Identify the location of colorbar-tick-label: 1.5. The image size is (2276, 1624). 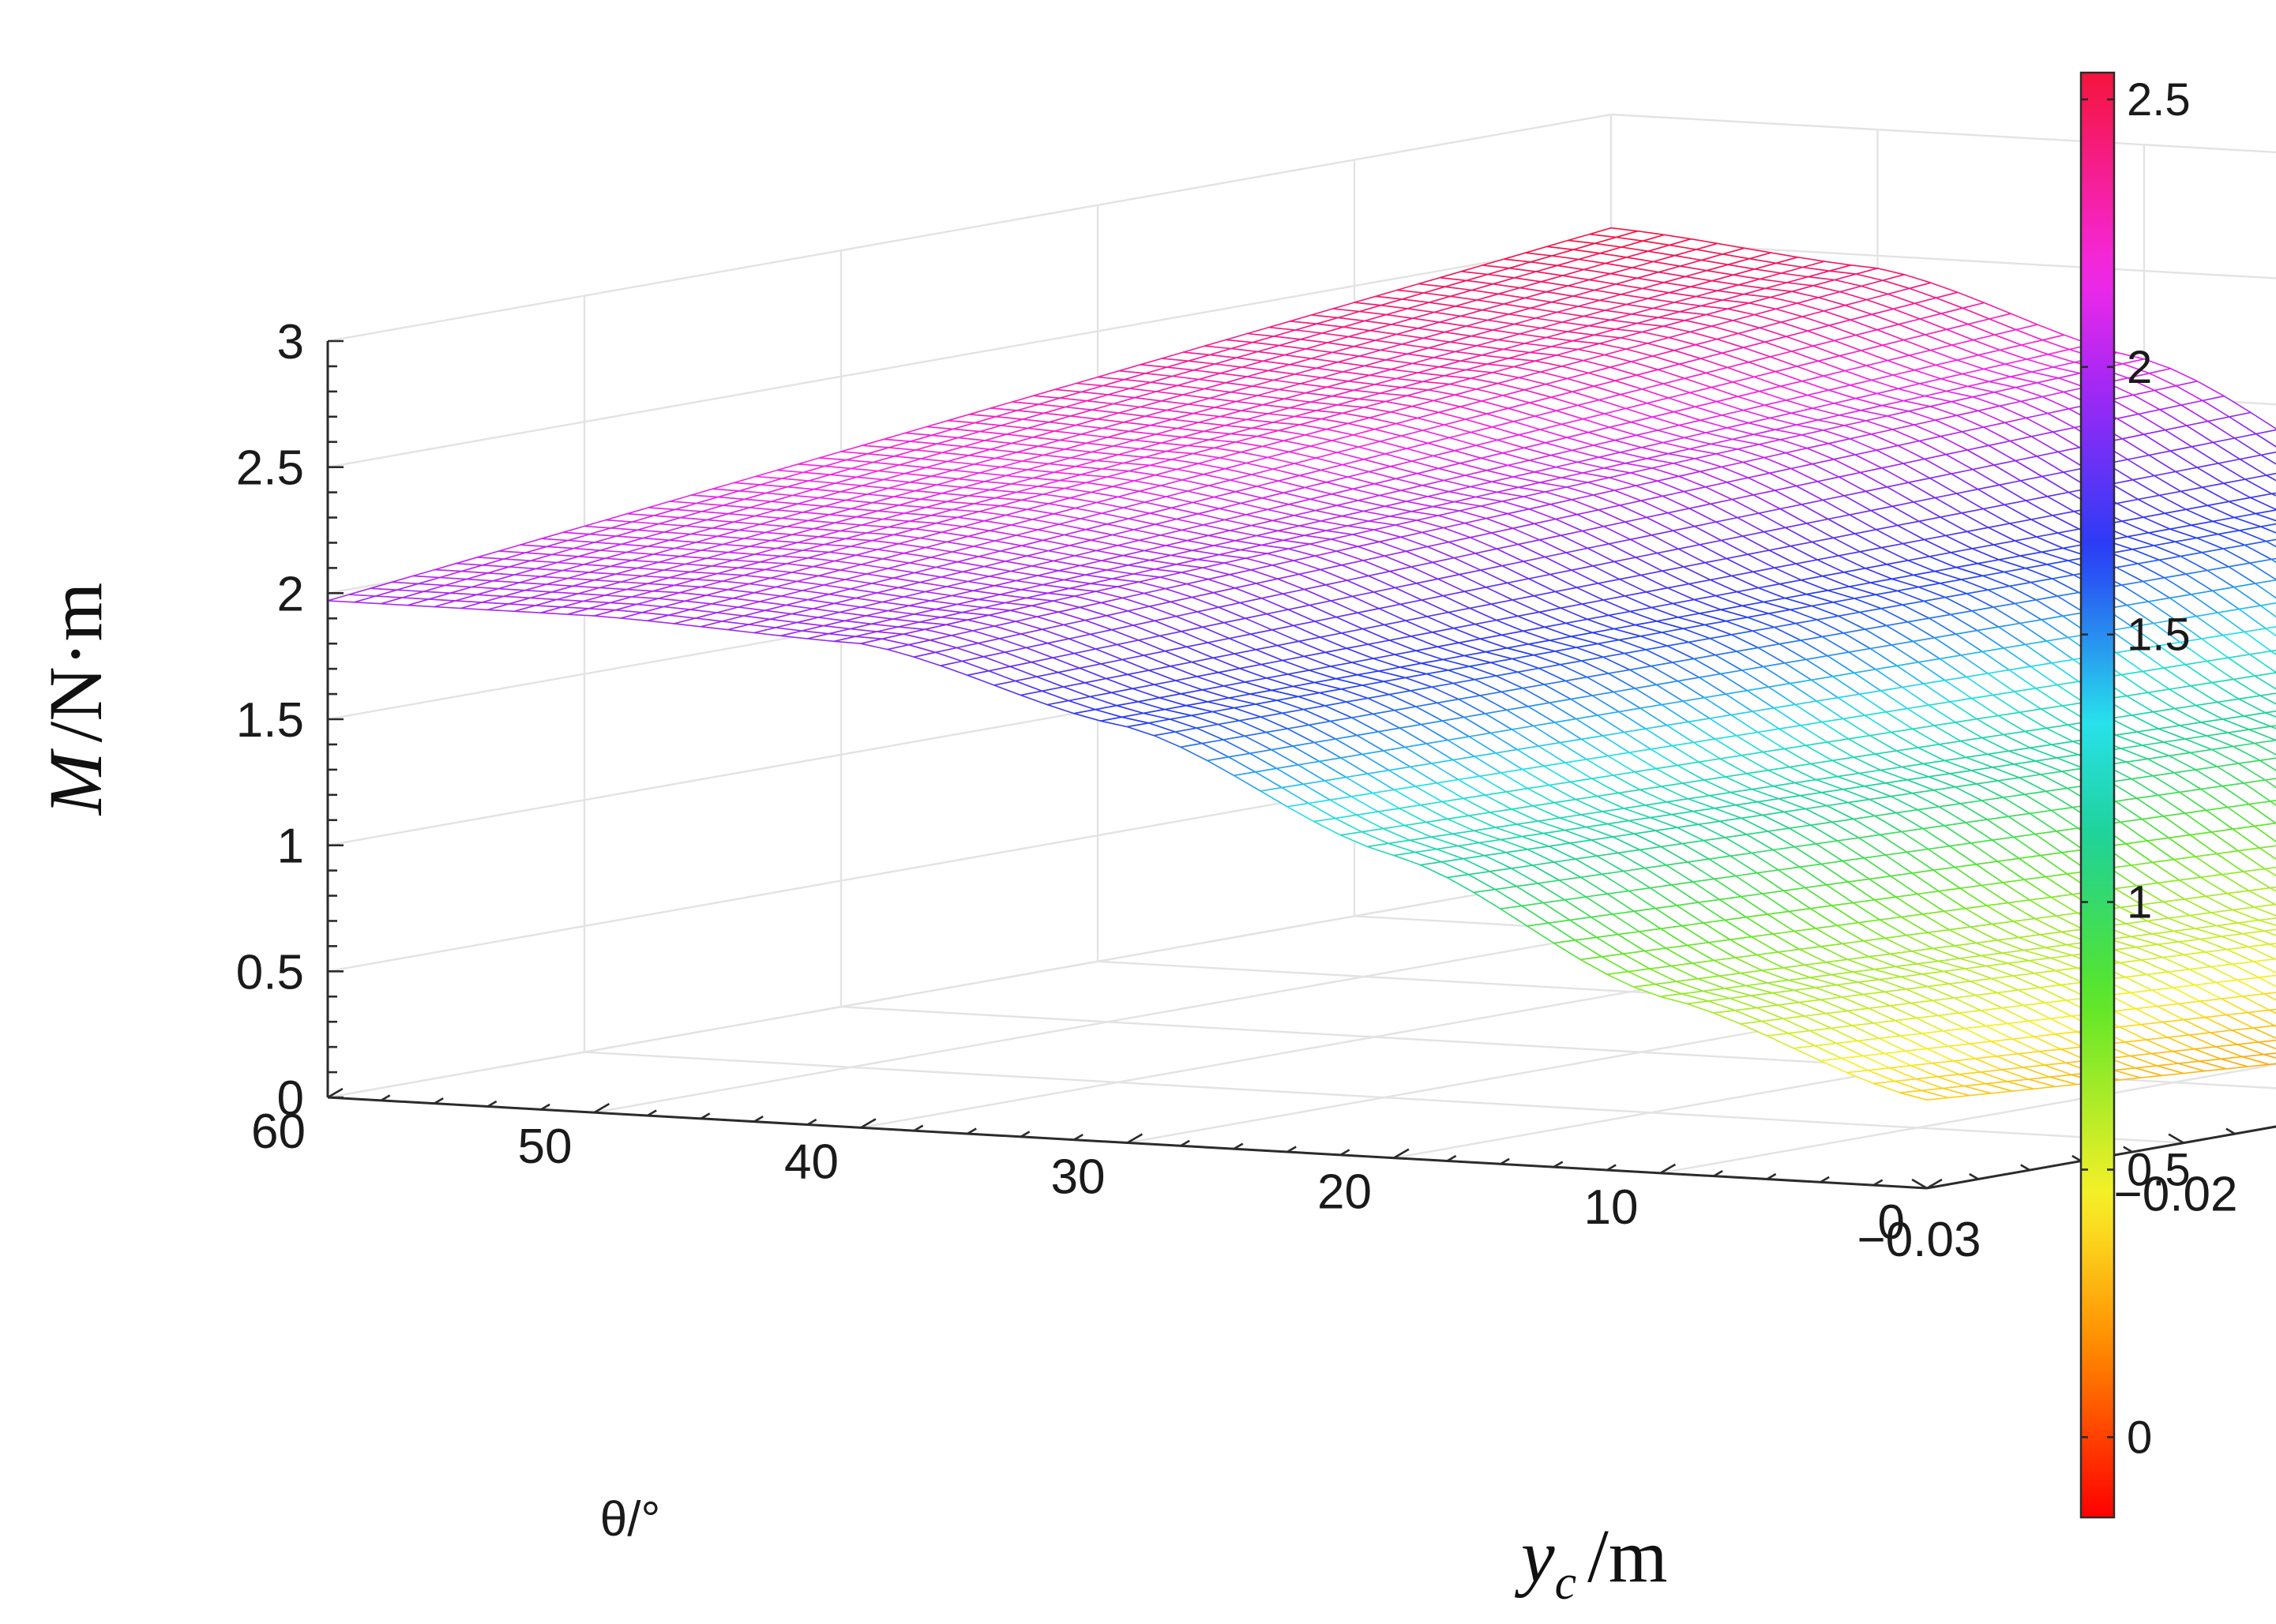
(2159, 635).